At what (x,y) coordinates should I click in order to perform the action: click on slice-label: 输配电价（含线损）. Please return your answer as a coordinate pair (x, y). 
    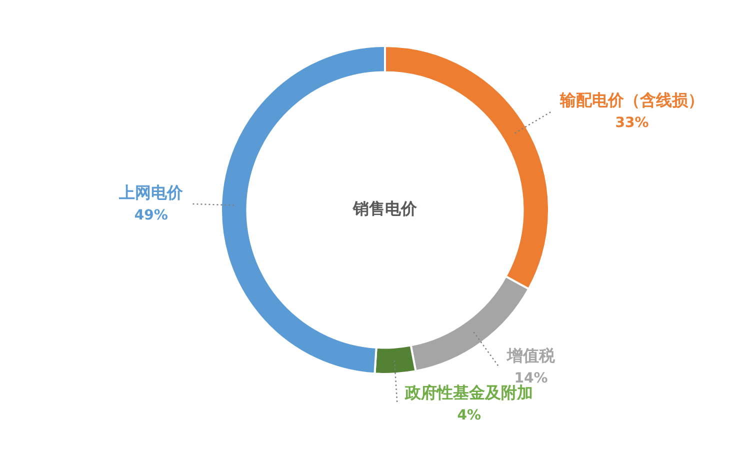
    Looking at the image, I should click on (631, 100).